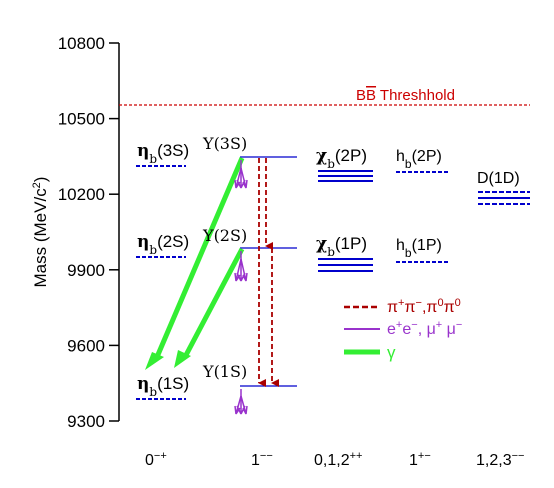  I want to click on column-labels: 0−+ 1−− 0,1,2++ 1+− 1,2,3−−, so click(334, 459).